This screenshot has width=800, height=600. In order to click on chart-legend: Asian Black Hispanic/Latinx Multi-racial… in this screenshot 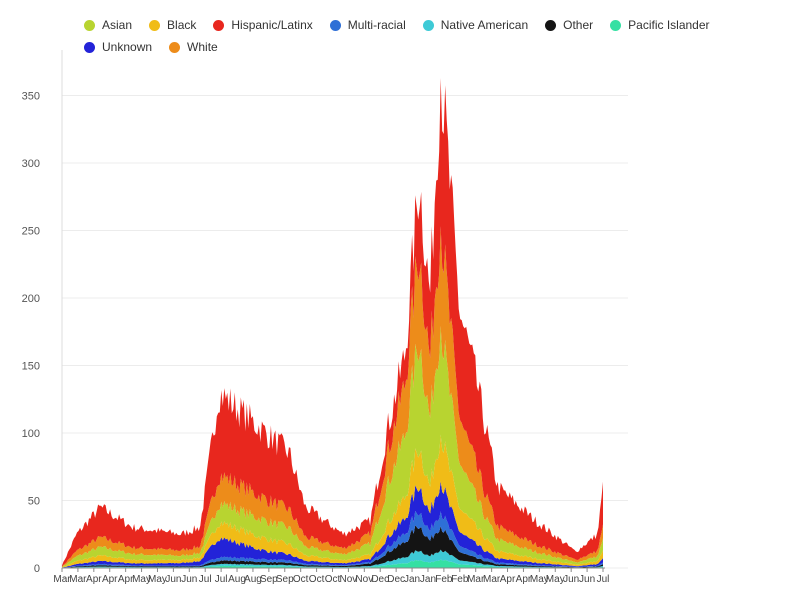, I will do `click(397, 36)`.